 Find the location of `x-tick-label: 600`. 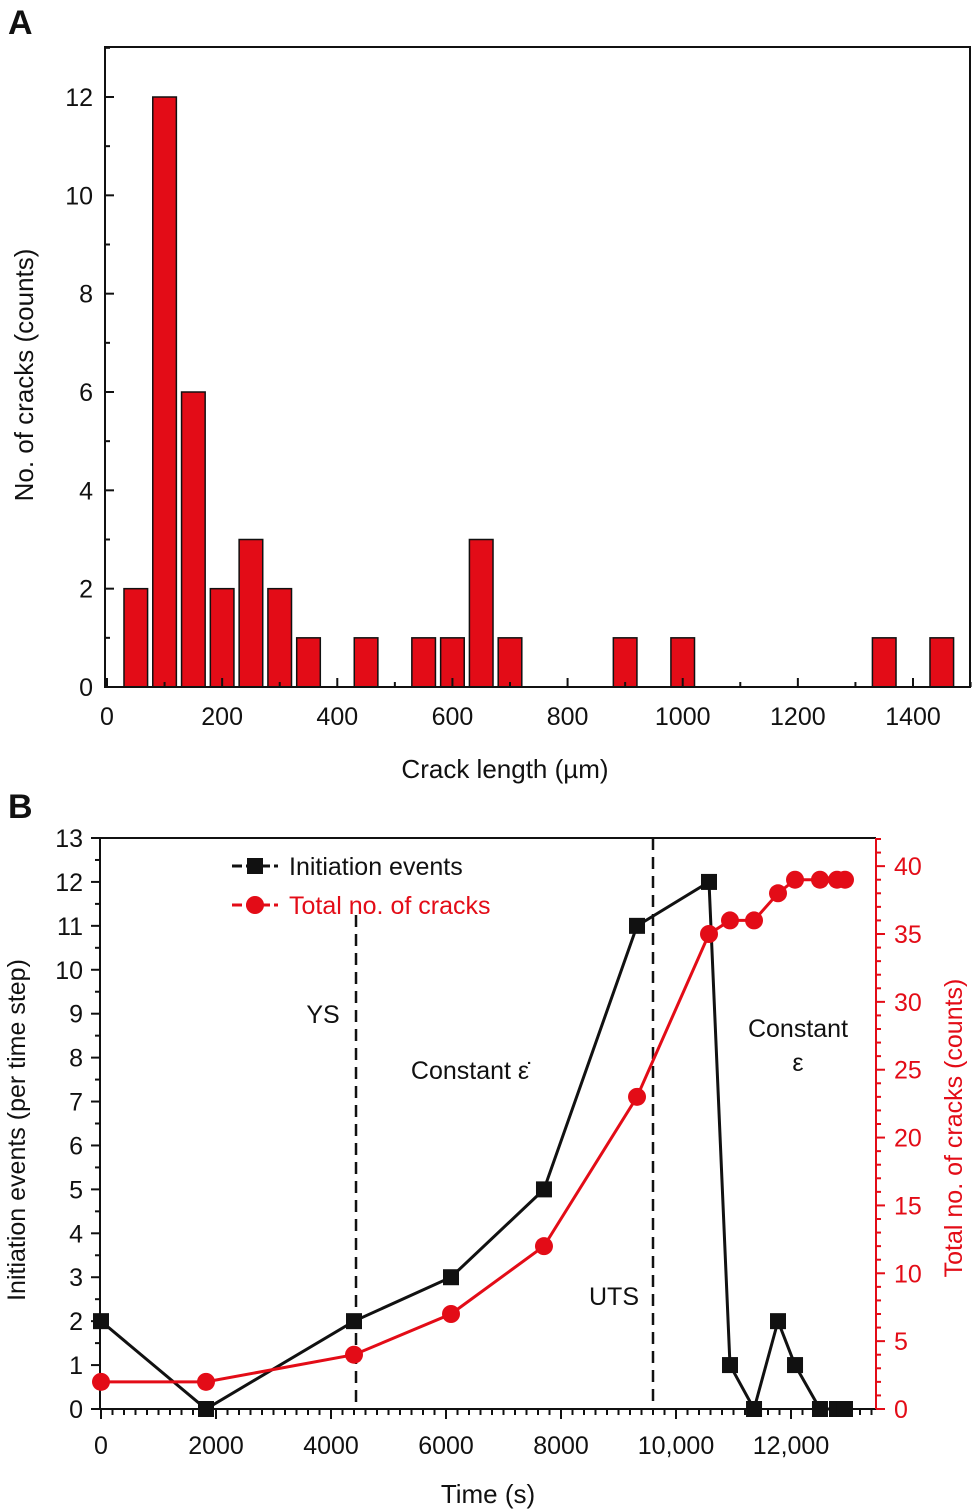

x-tick-label: 600 is located at coordinates (453, 717).